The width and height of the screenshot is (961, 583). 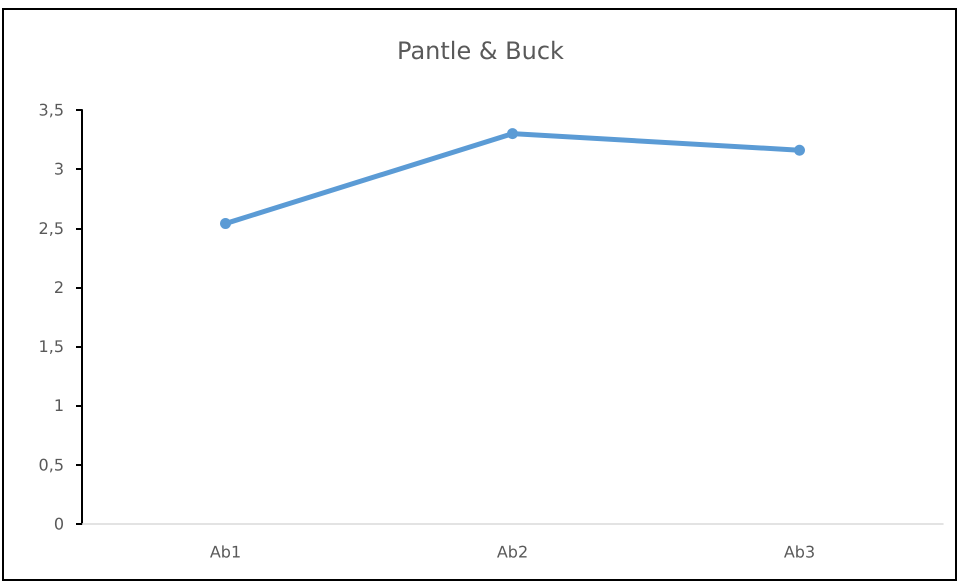 I want to click on y-tick-label: 2, so click(x=59, y=287).